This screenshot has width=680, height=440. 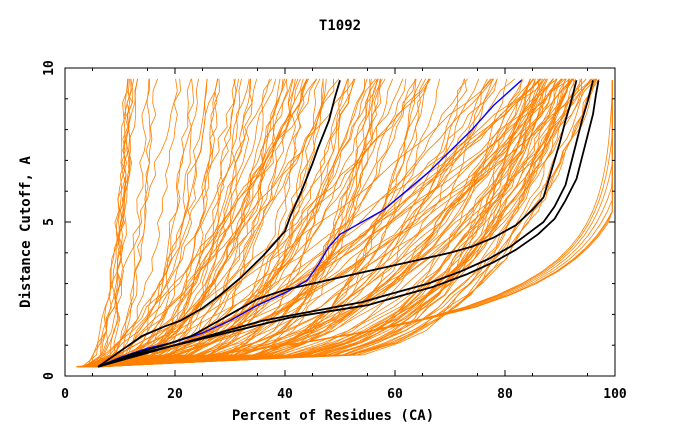 I want to click on y-tick-label: 5, so click(x=49, y=222).